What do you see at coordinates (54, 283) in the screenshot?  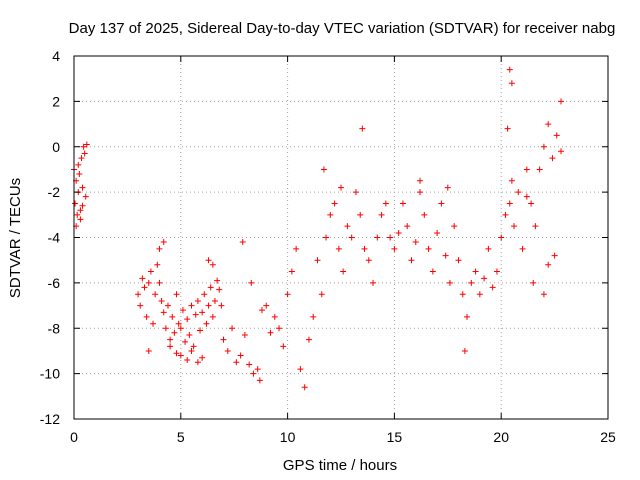 I see `y-tick-label: -6` at bounding box center [54, 283].